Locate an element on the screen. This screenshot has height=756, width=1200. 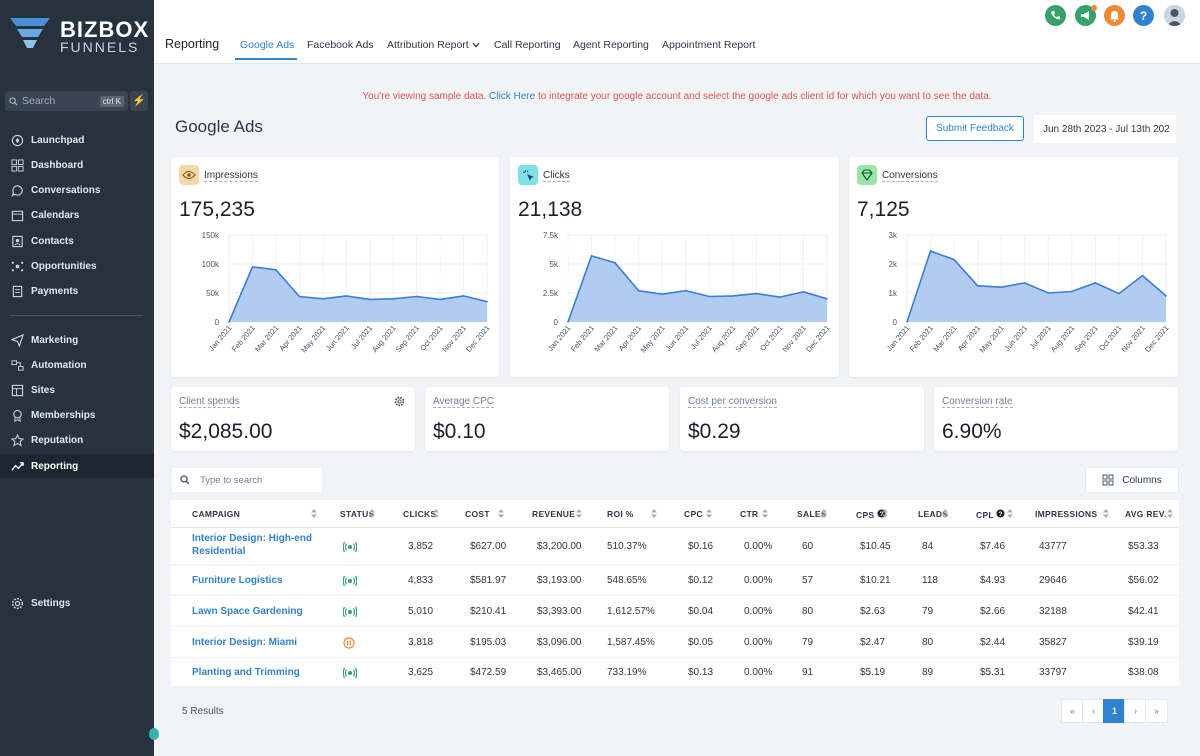
pagination-next: › is located at coordinates (1135, 711).